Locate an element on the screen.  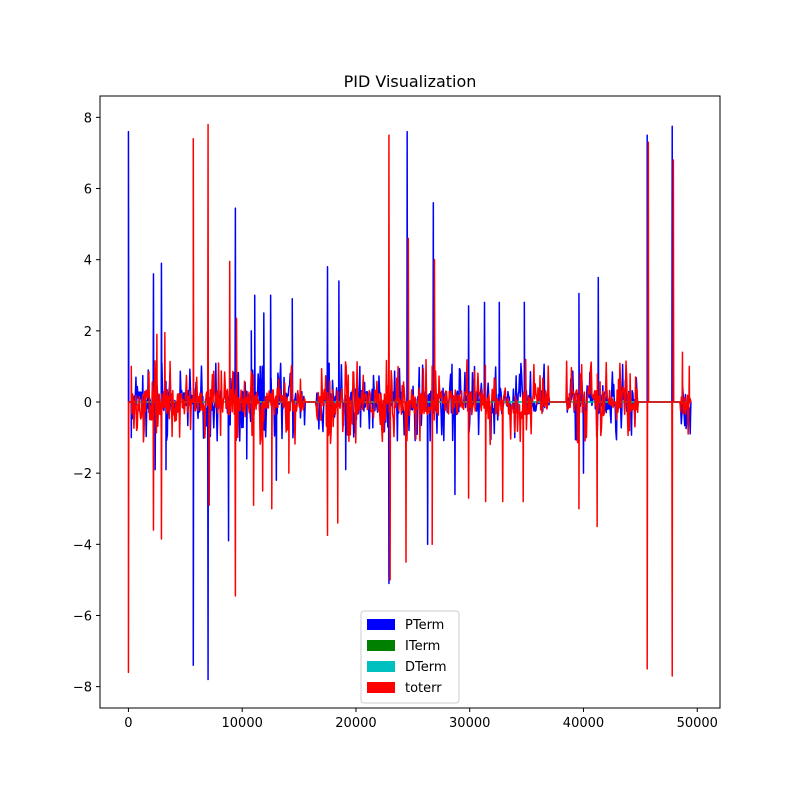
x-tick-label: 20000 is located at coordinates (355, 723).